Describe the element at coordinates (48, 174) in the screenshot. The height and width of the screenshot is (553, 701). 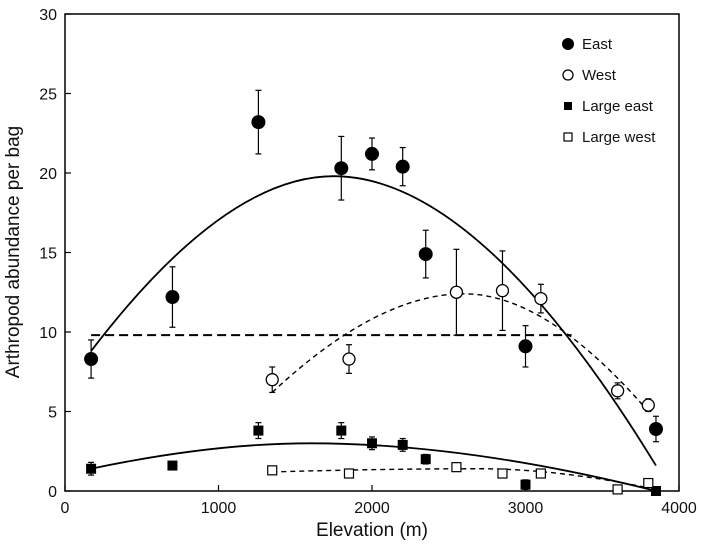
I see `y-tick-label: 20` at that location.